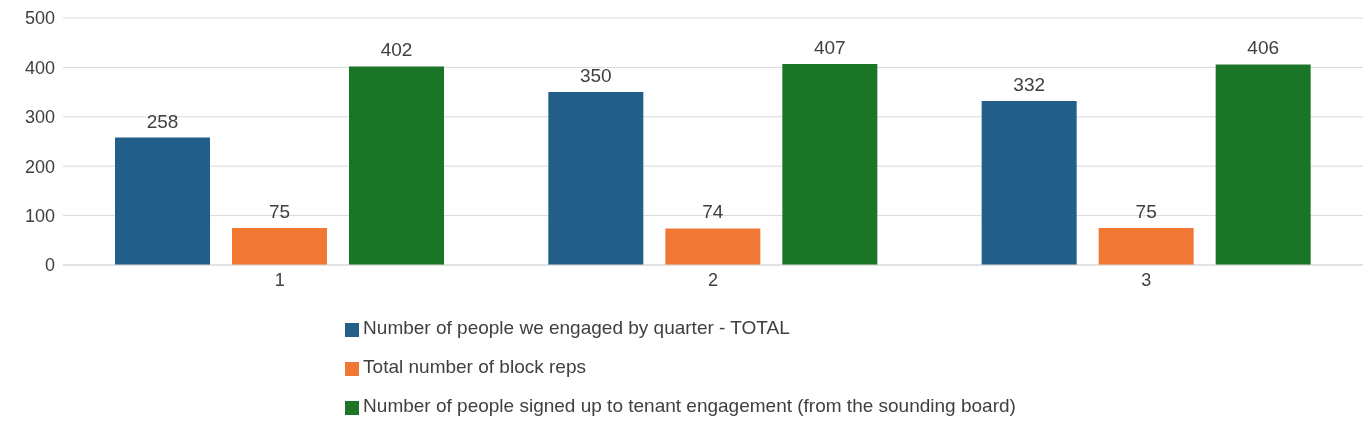 Image resolution: width=1367 pixels, height=432 pixels. Describe the element at coordinates (713, 212) in the screenshot. I see `data-label: 74` at that location.